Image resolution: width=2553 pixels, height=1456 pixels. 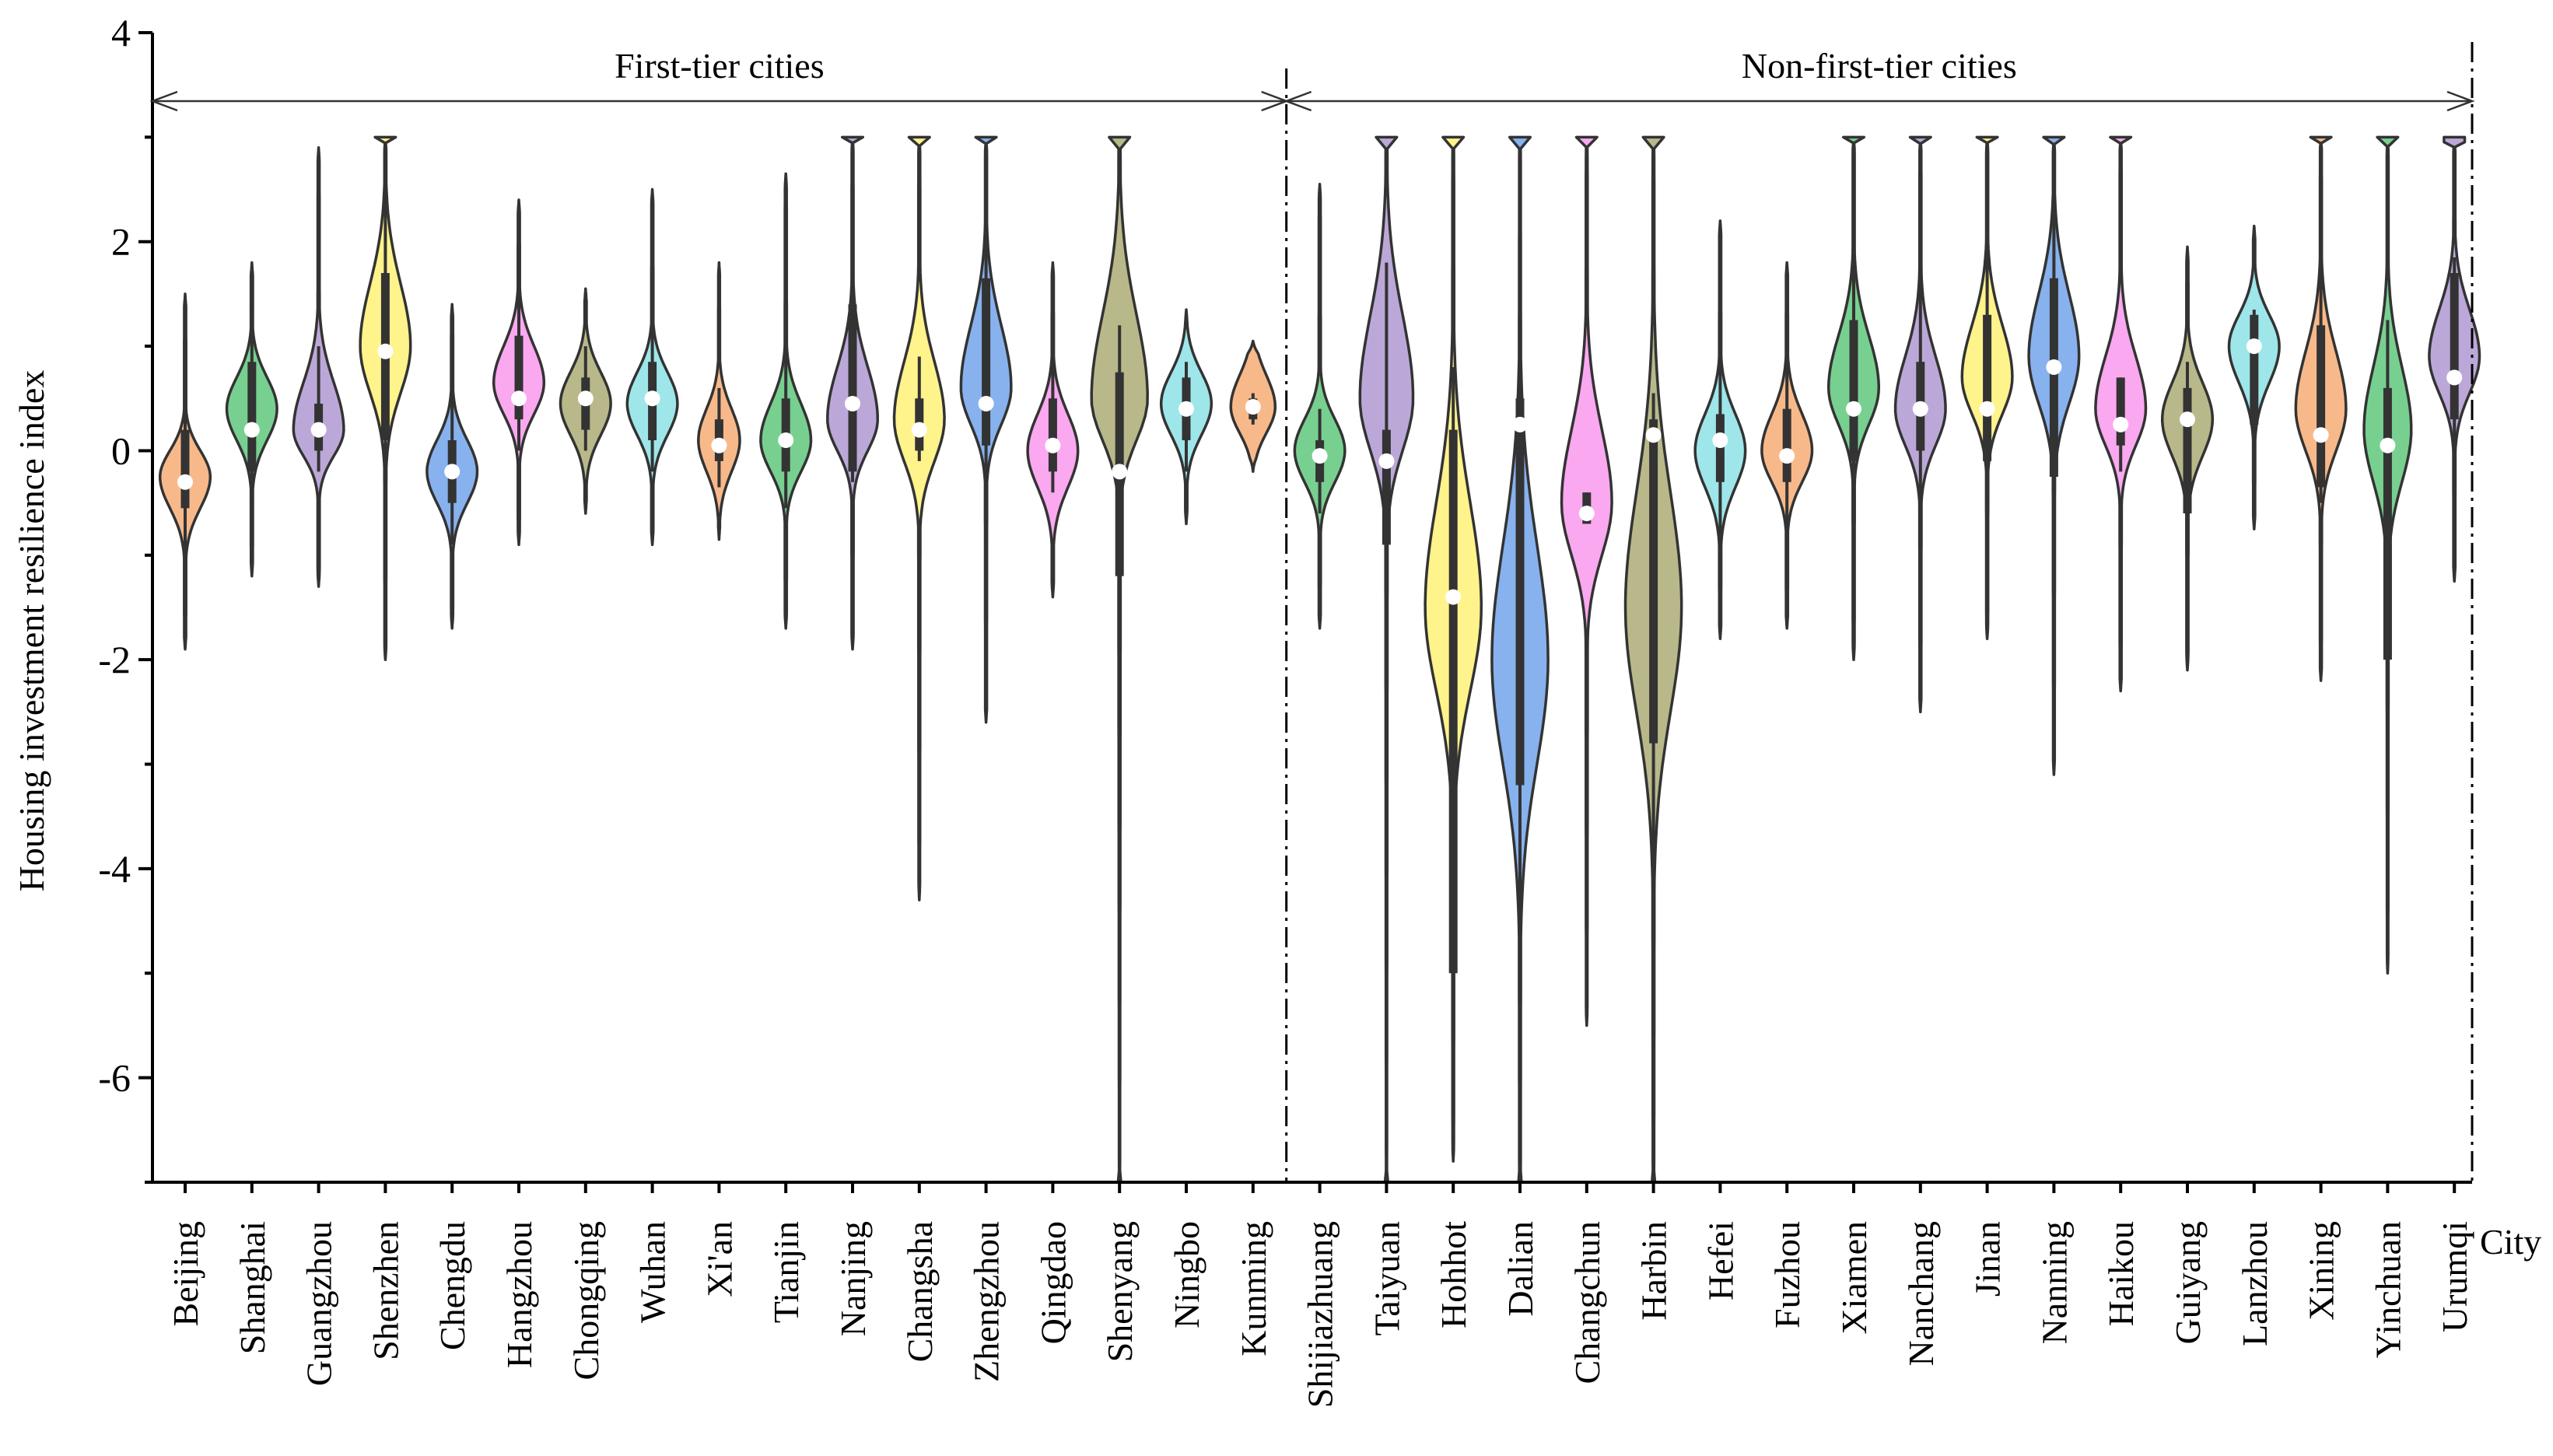 What do you see at coordinates (1720, 1261) in the screenshot?
I see `city-label: Hefei` at bounding box center [1720, 1261].